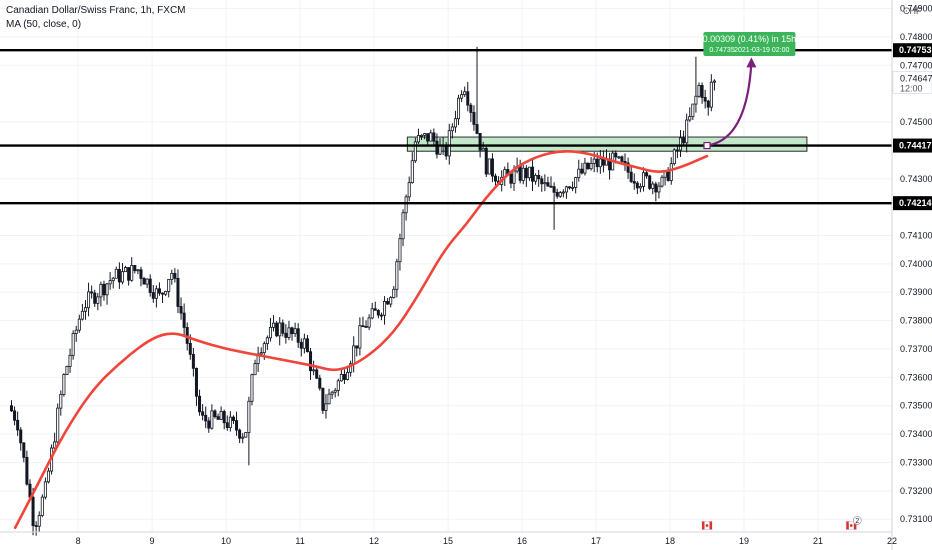 The image size is (932, 550). I want to click on flag-leaf, so click(851, 525).